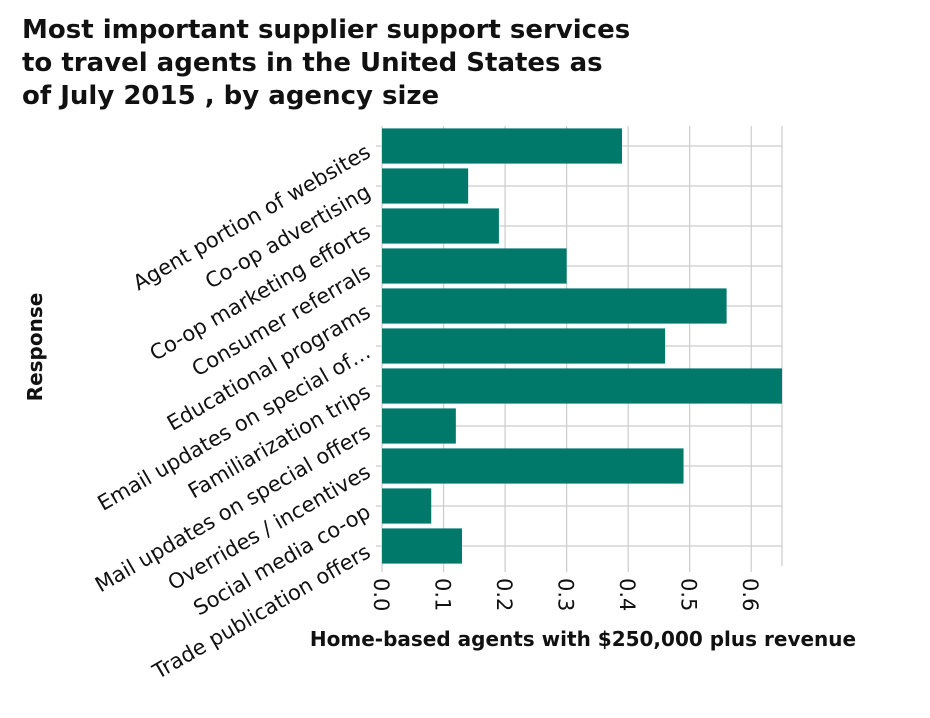  Describe the element at coordinates (231, 96) in the screenshot. I see `chart-title-line-3: of July 2015 , by agency size` at that location.